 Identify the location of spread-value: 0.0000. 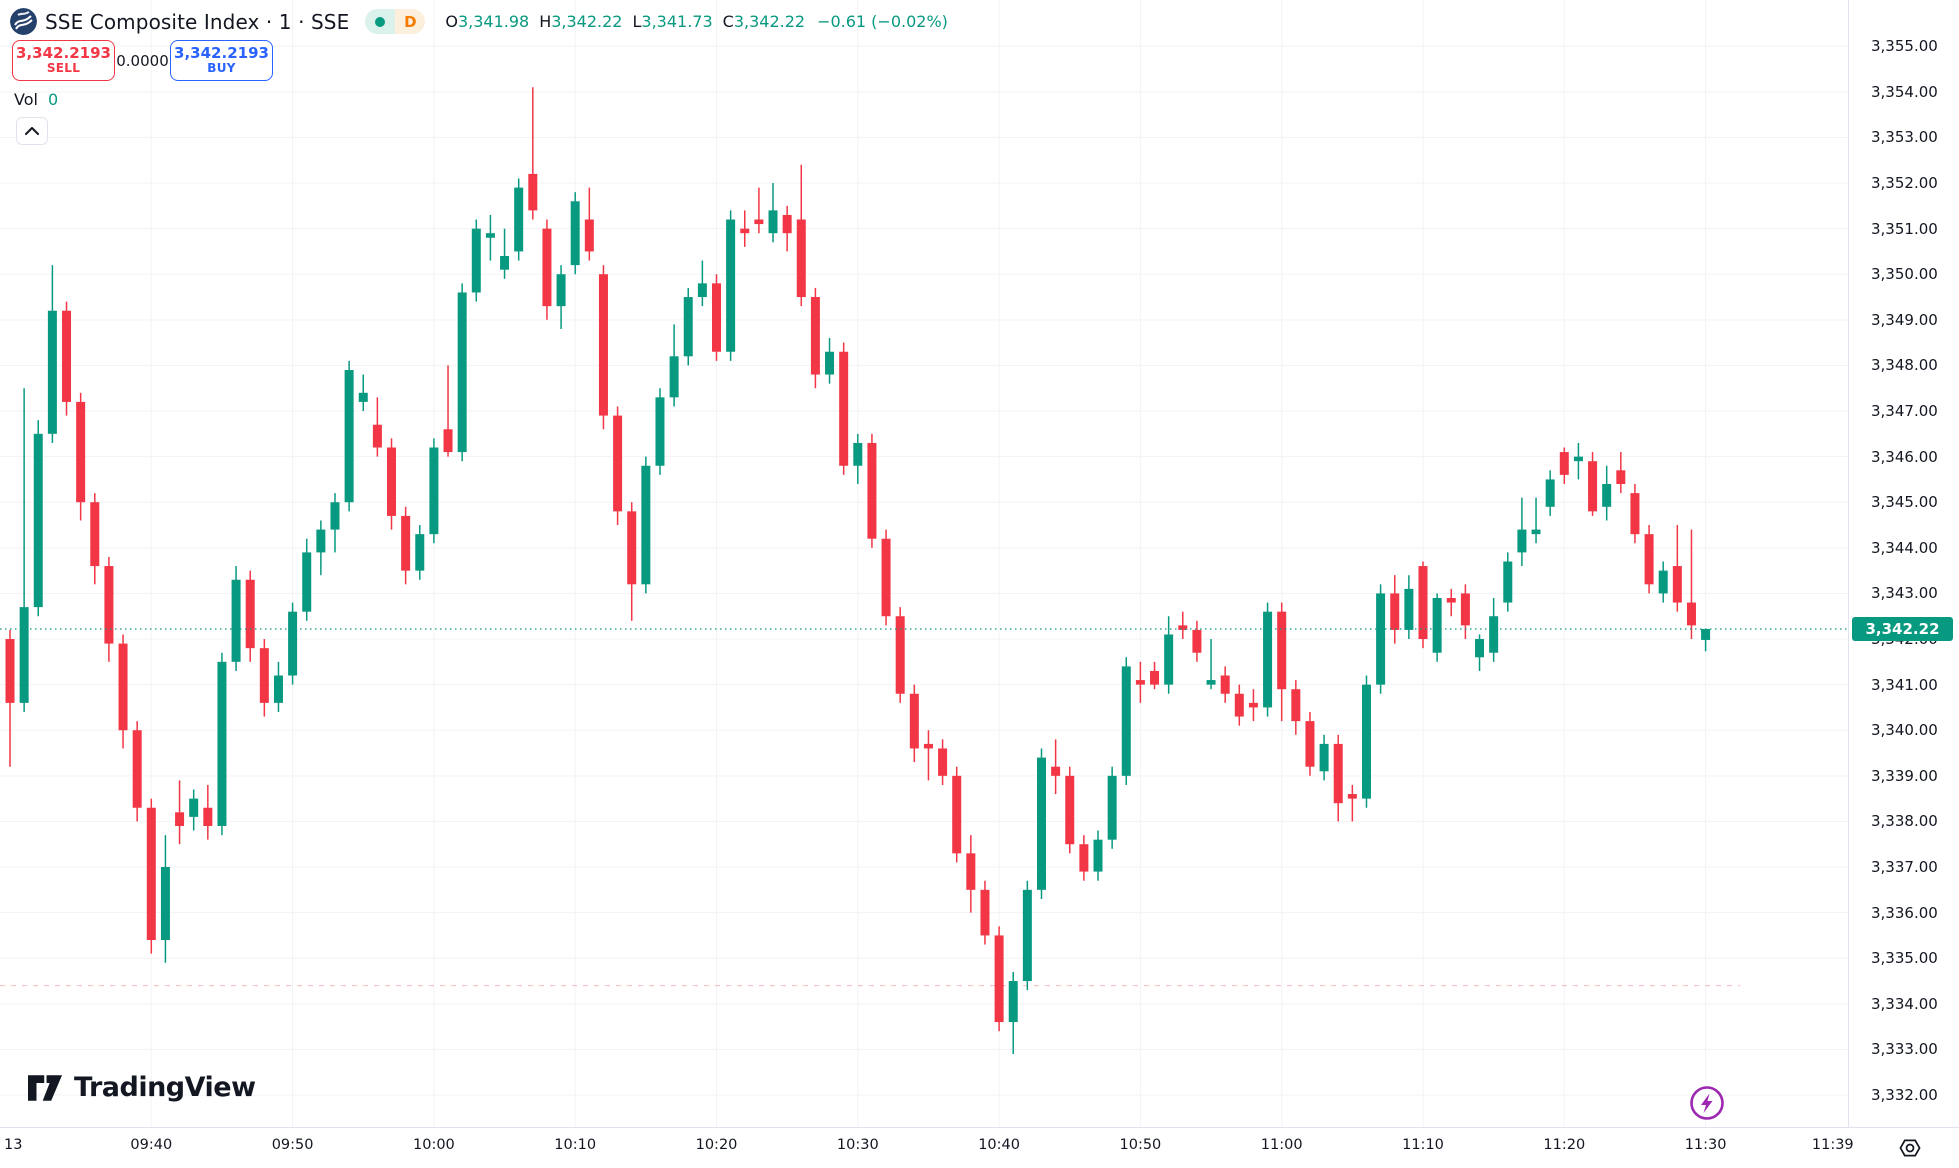
(142, 60).